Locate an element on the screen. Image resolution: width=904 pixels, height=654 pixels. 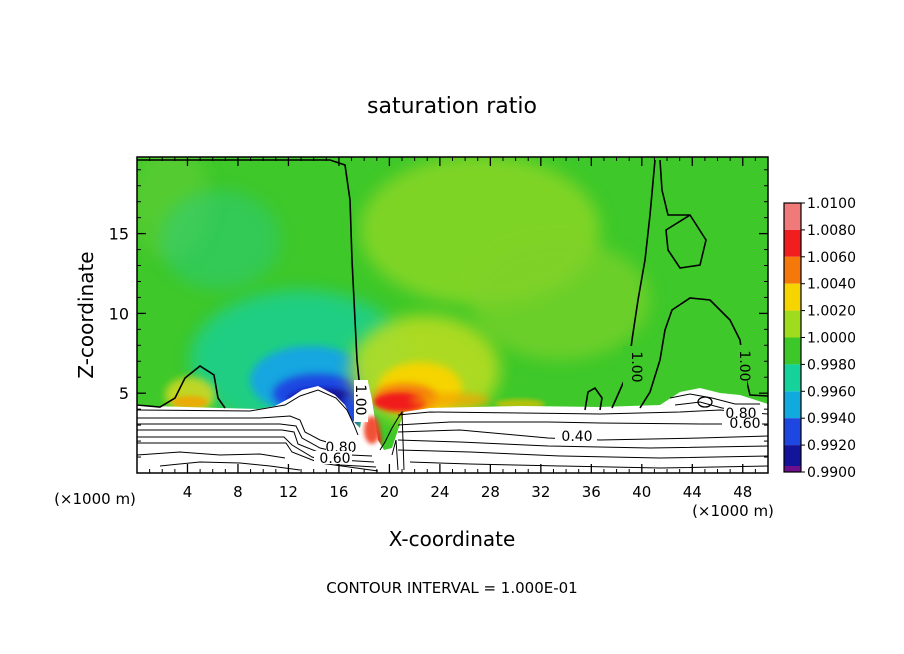
x-tick-label: 24 is located at coordinates (439, 492).